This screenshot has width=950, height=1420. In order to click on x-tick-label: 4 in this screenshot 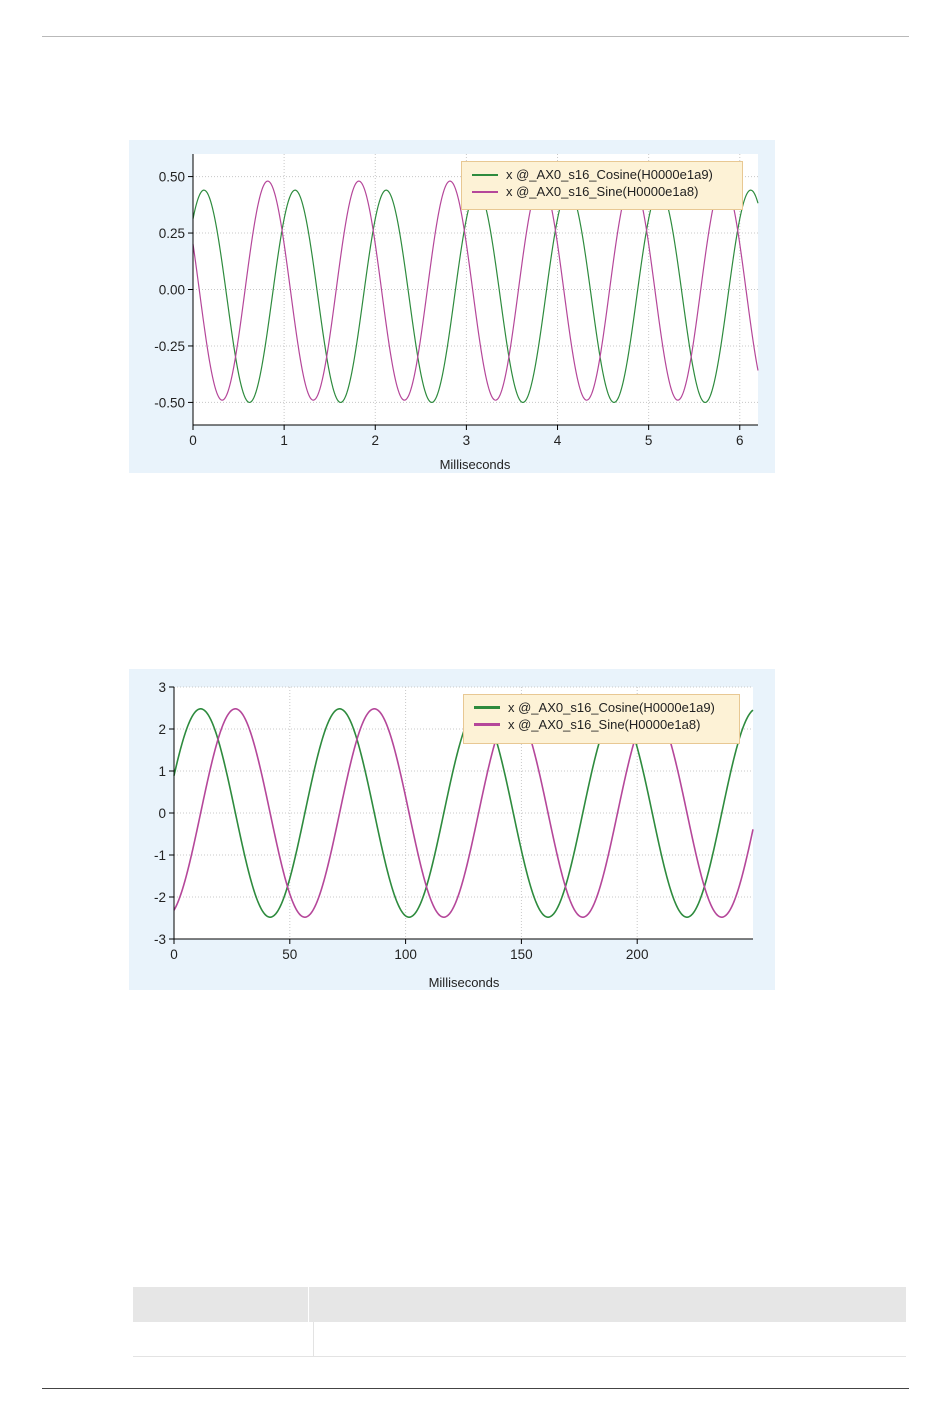, I will do `click(558, 440)`.